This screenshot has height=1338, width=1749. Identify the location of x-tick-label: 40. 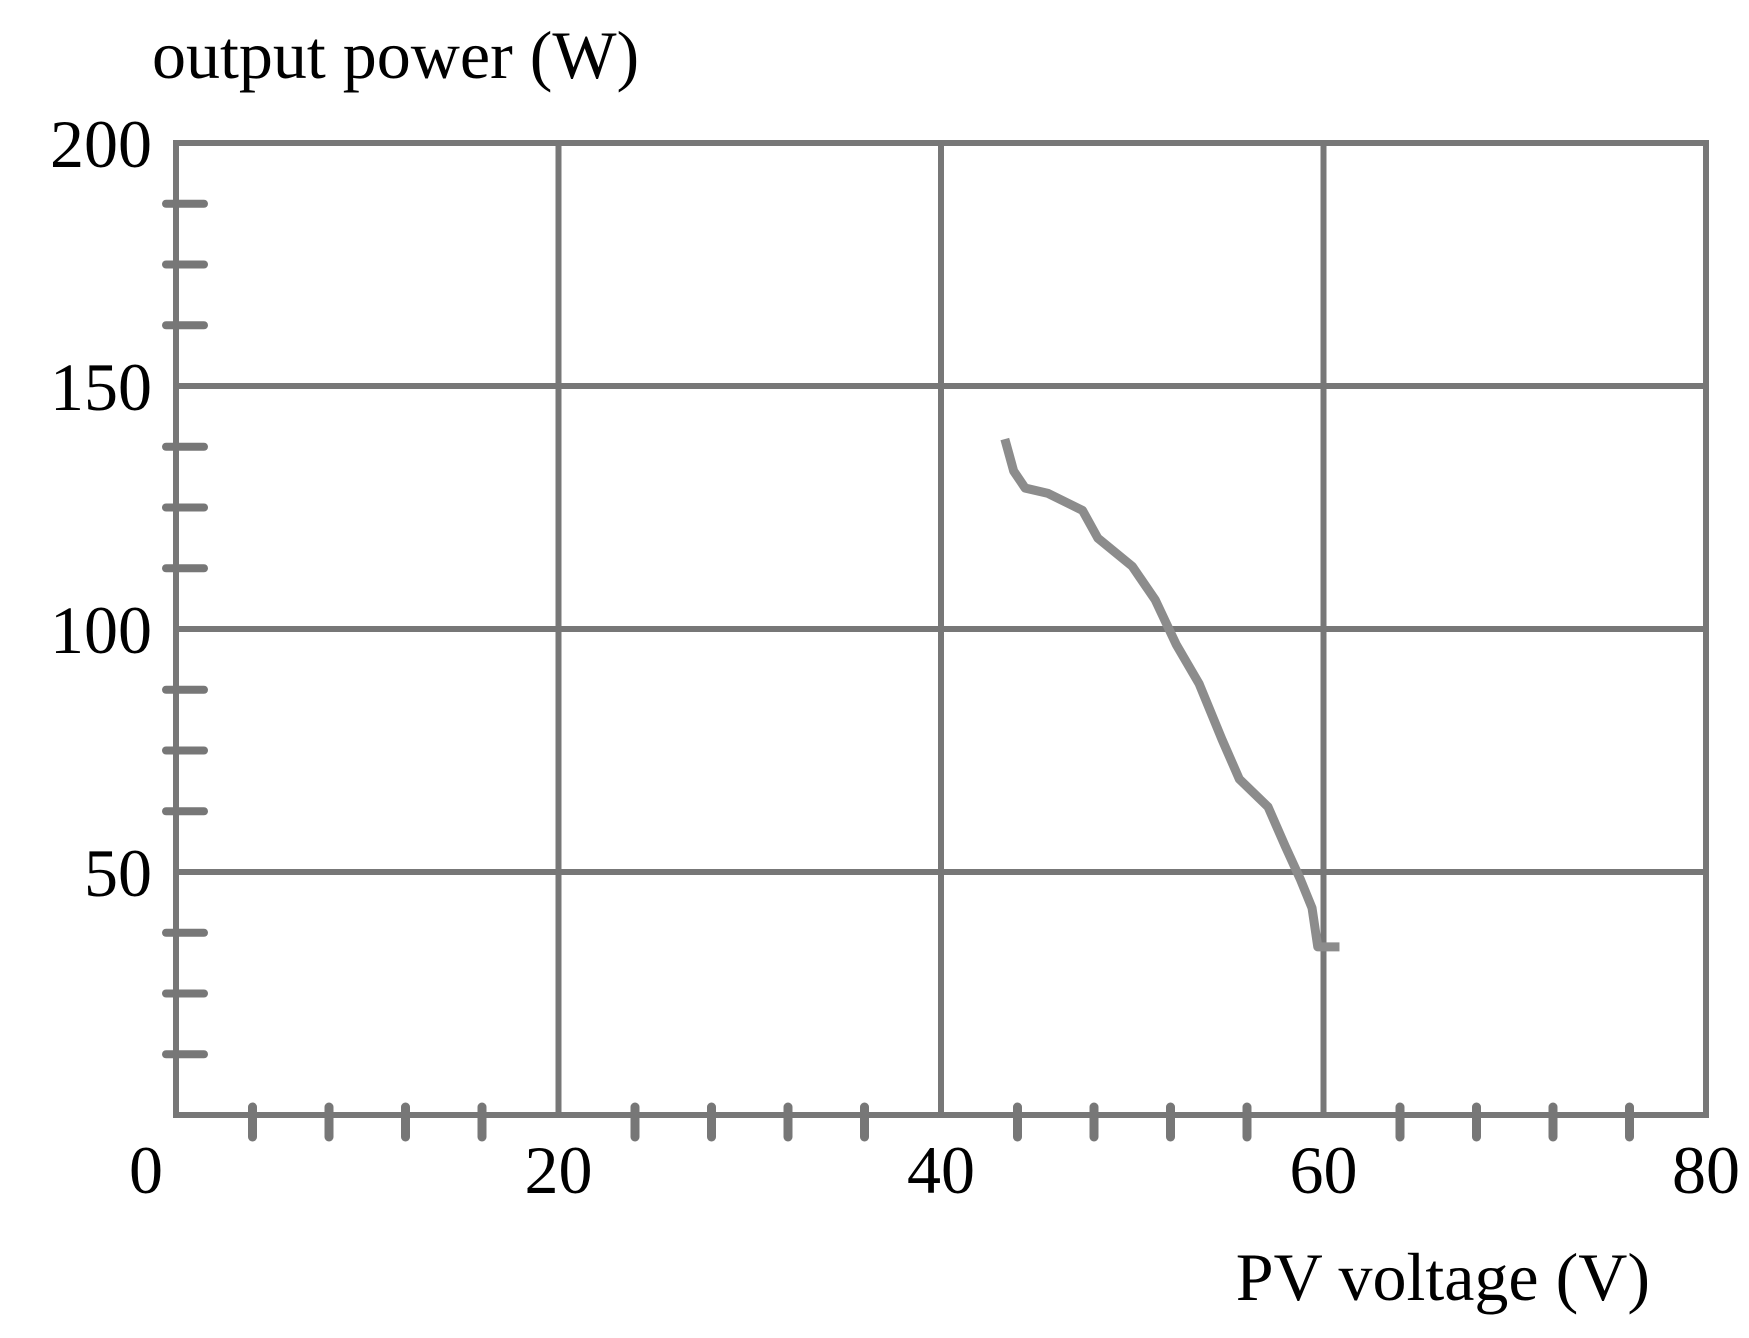
(941, 1170).